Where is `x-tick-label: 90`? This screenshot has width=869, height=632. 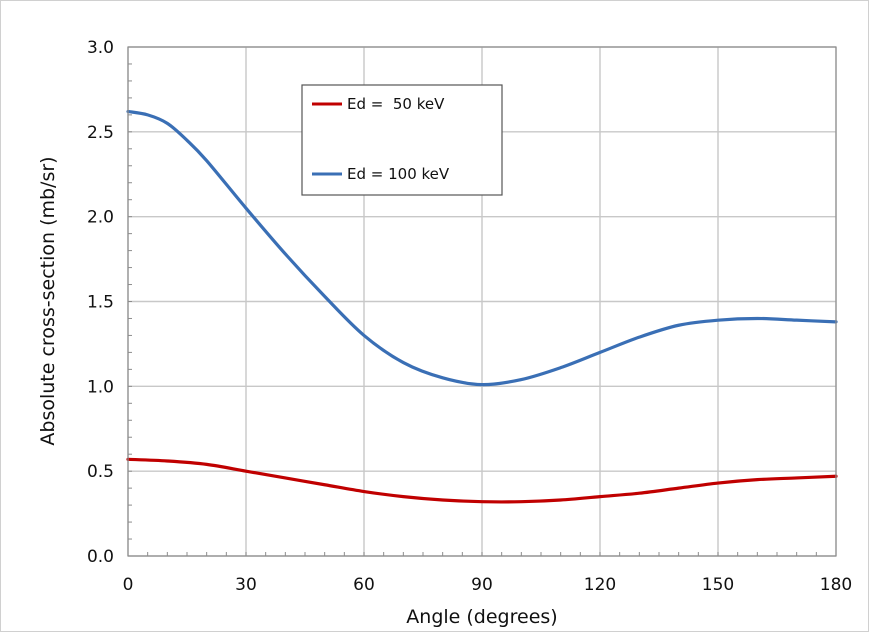 x-tick-label: 90 is located at coordinates (482, 585).